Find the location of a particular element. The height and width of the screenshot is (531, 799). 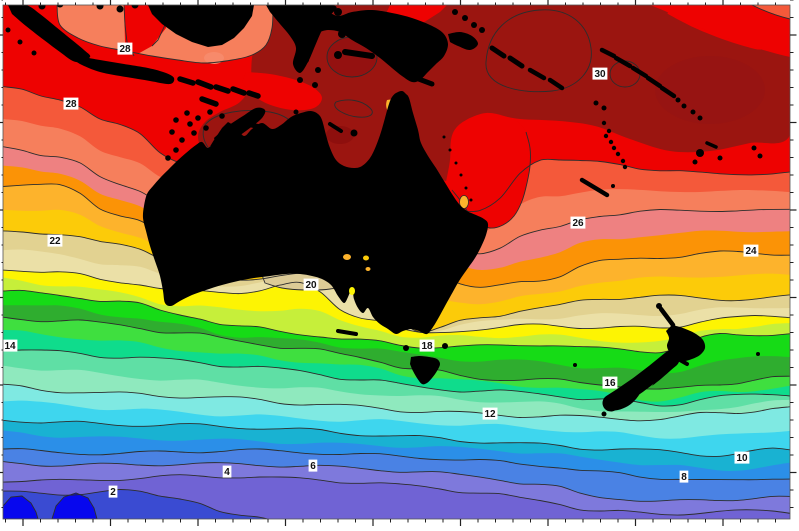

svg-text: 26 is located at coordinates (578, 223).